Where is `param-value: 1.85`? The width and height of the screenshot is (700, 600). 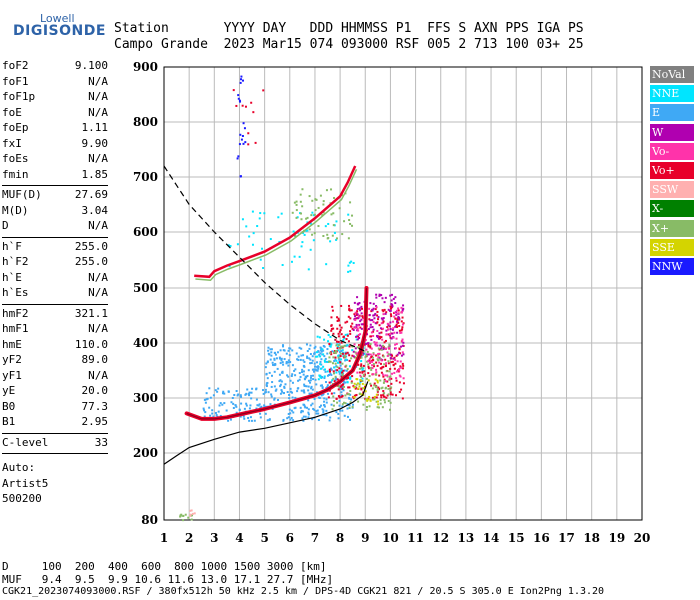
param-value: 1.85 is located at coordinates (95, 174).